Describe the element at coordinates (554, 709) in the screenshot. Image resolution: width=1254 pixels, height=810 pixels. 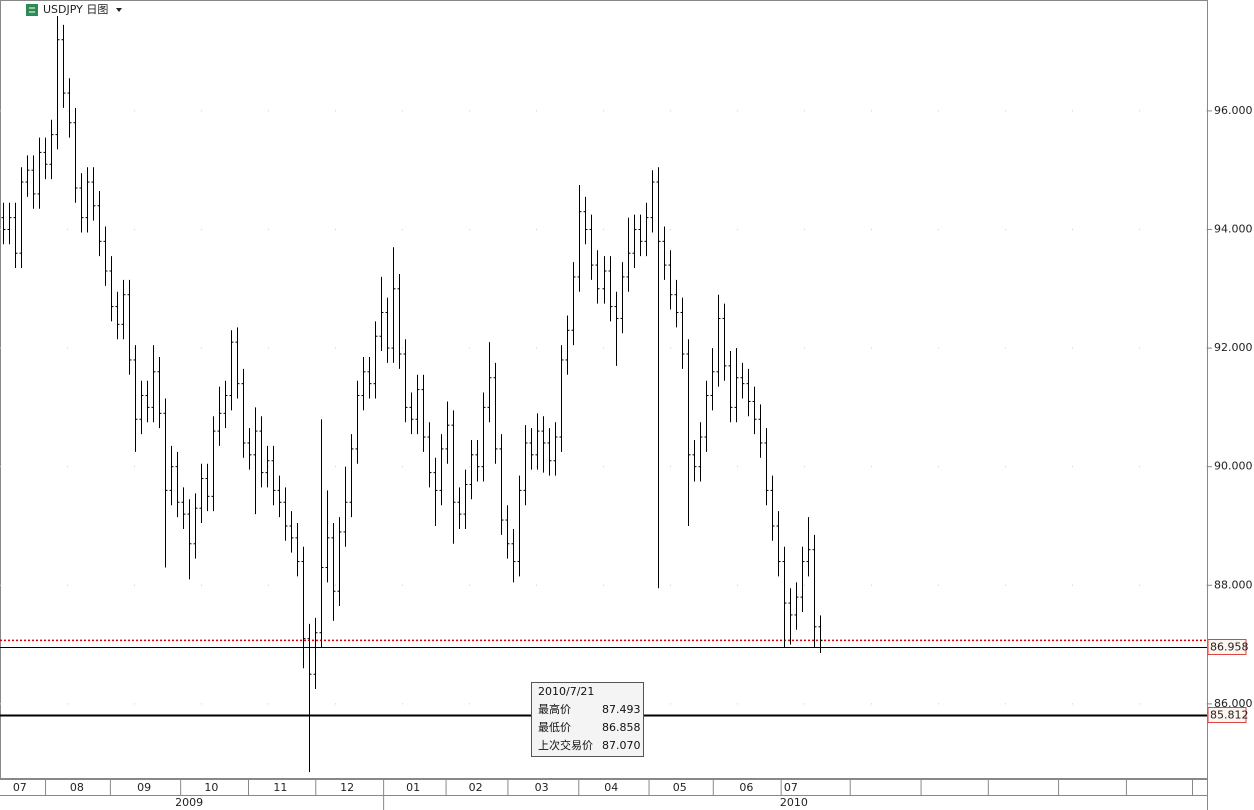
I see `tooltip-label: 最高价` at that location.